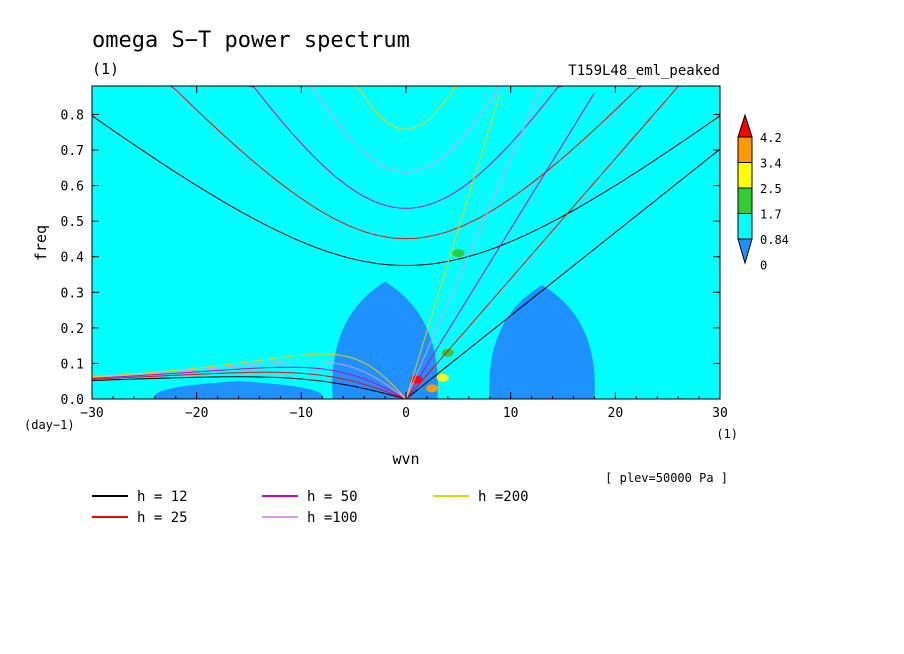  I want to click on y-tick-label: 0.8, so click(72, 115).